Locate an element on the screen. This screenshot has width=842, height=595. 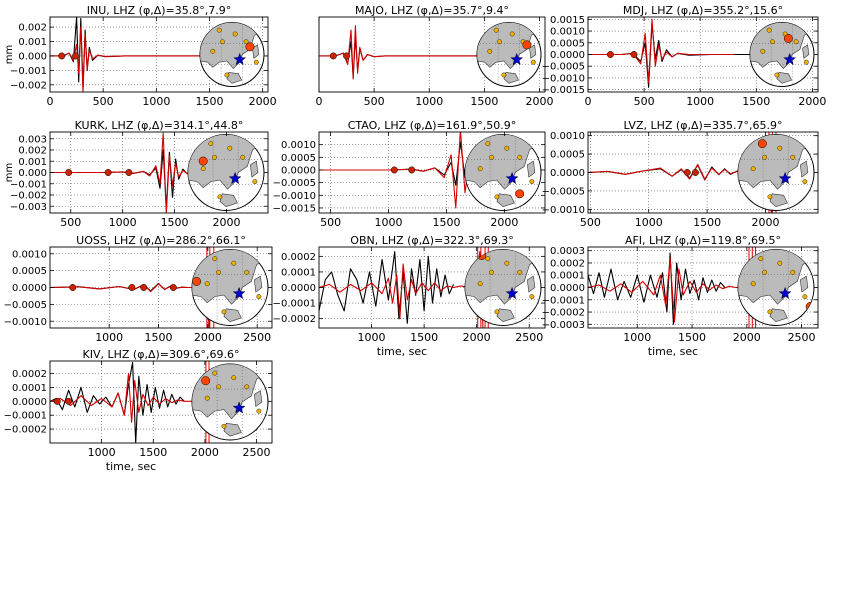
y-tick-label: 0.002 is located at coordinates (32, 151).